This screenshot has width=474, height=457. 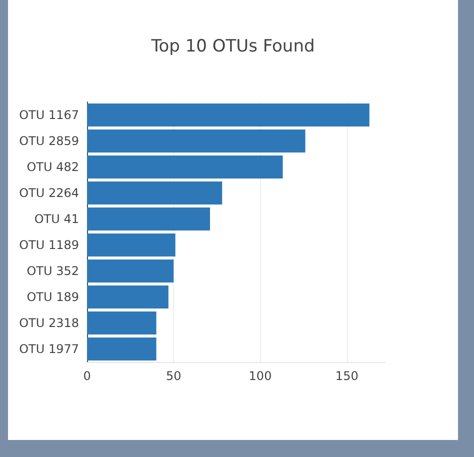 I want to click on y-tick-label: OTU 41, so click(x=56, y=219).